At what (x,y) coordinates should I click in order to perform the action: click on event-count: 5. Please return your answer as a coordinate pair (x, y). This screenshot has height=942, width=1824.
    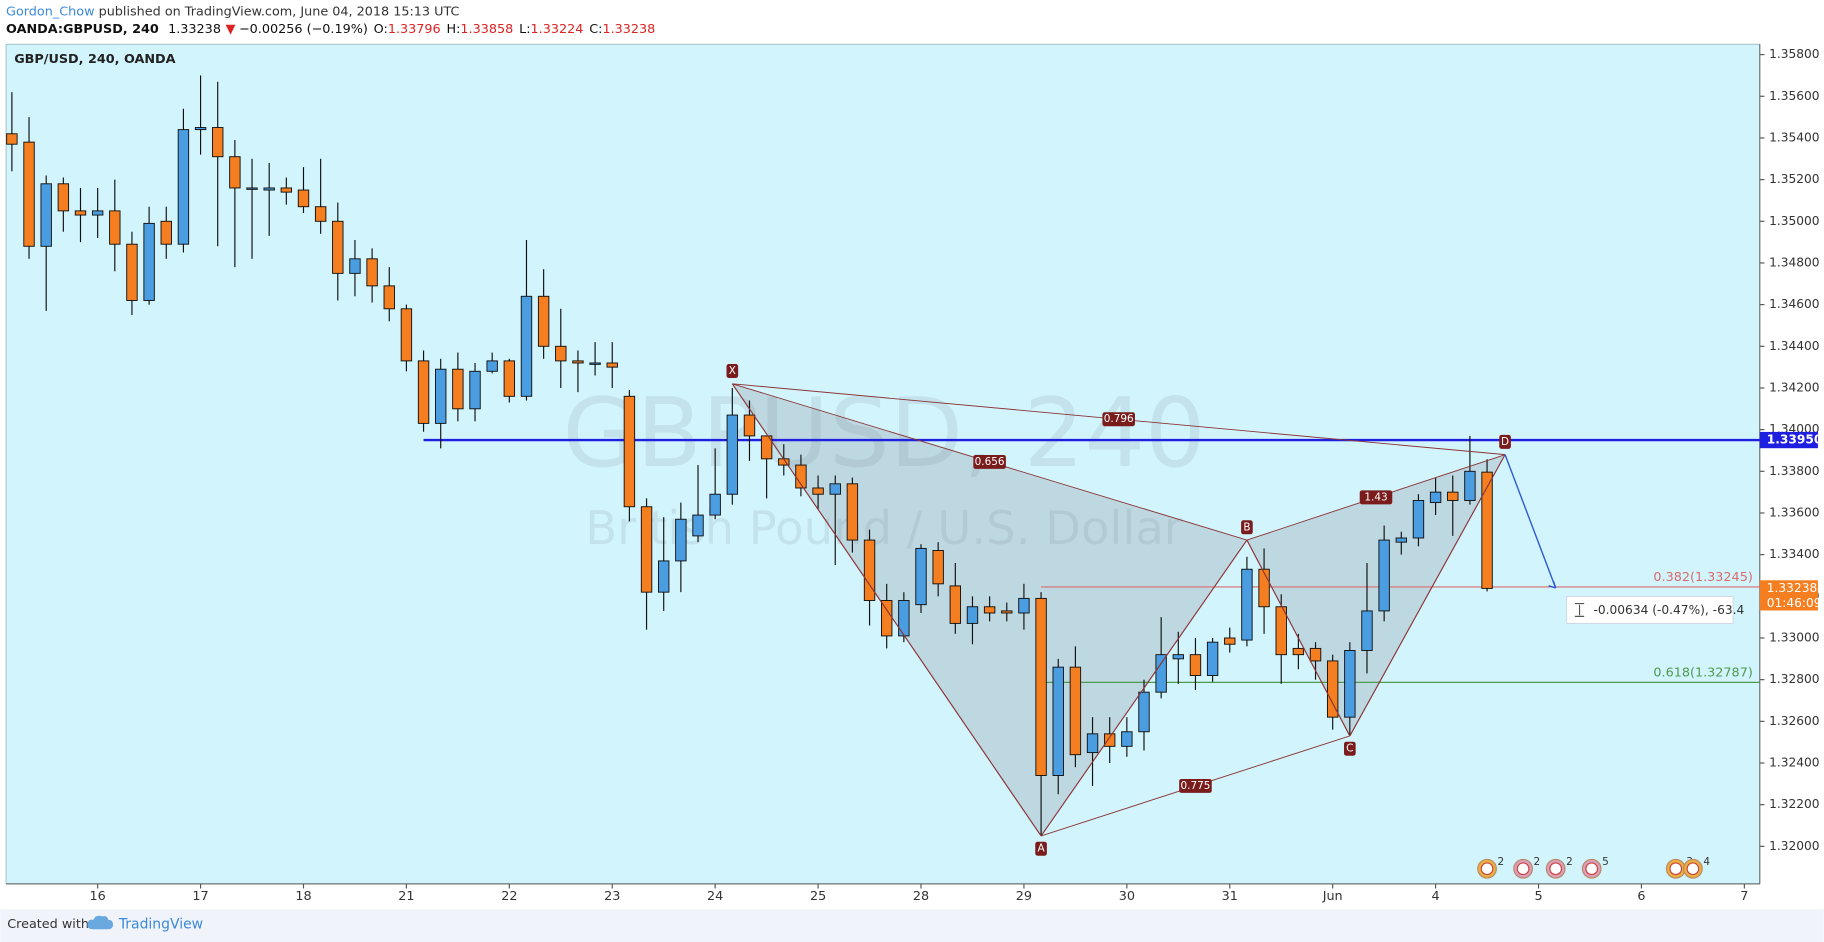
    Looking at the image, I should click on (1605, 862).